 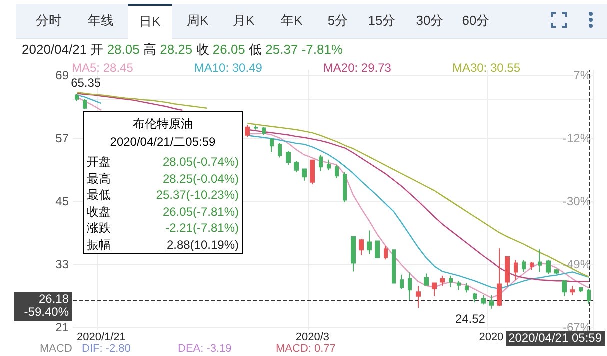 What do you see at coordinates (357, 68) in the screenshot?
I see `text: MA20: 29.73` at bounding box center [357, 68].